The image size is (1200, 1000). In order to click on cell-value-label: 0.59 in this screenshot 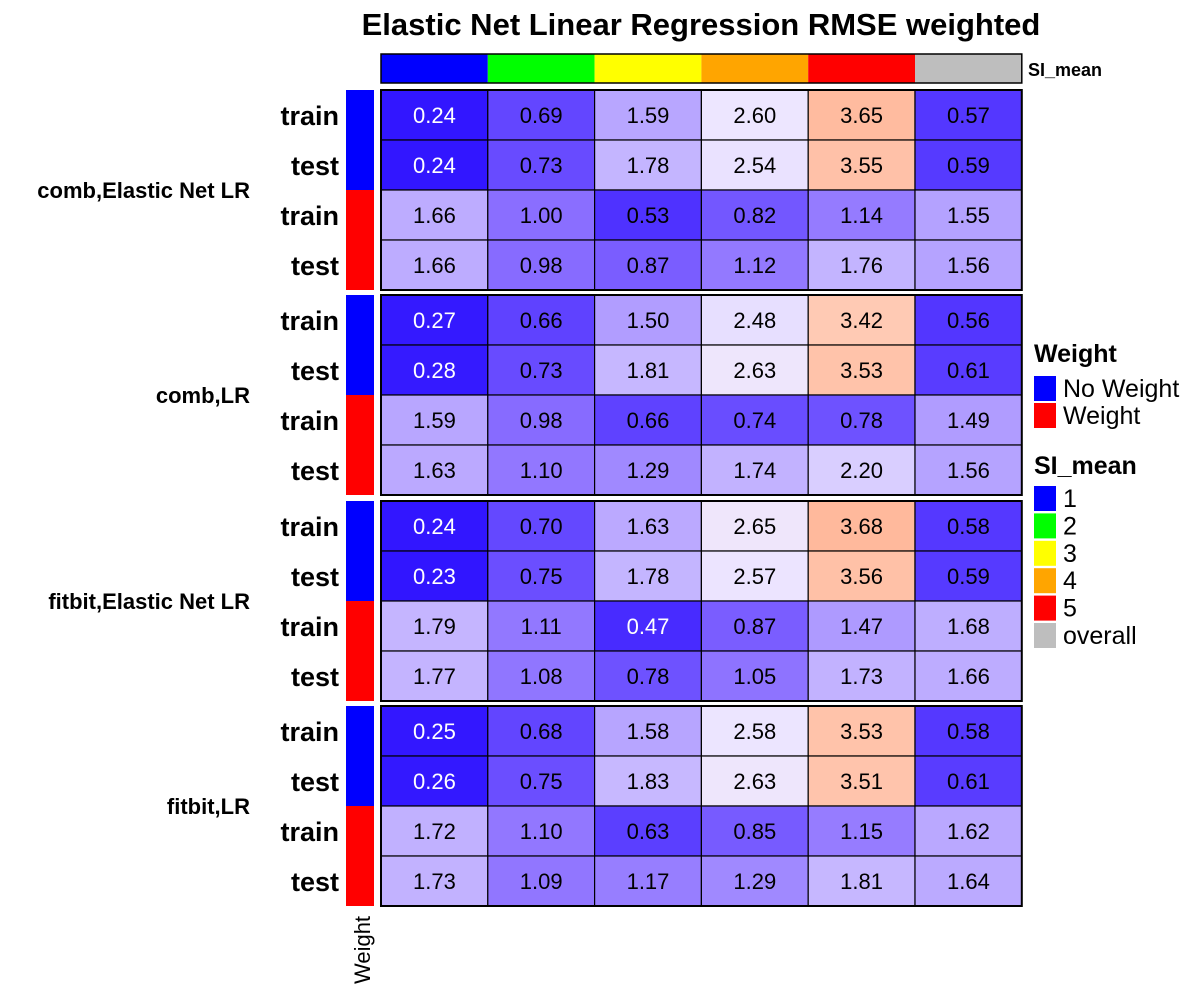, I will do `click(968, 165)`.